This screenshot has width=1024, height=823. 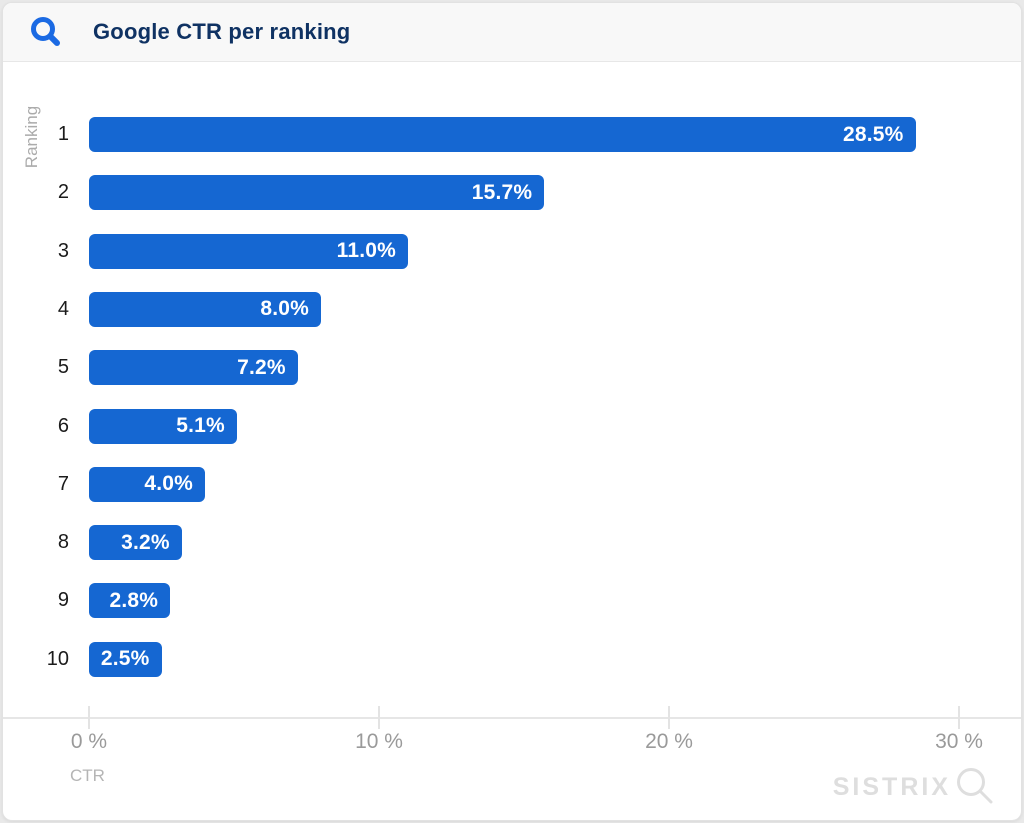 I want to click on category-label-rank-6: 6, so click(x=63, y=425).